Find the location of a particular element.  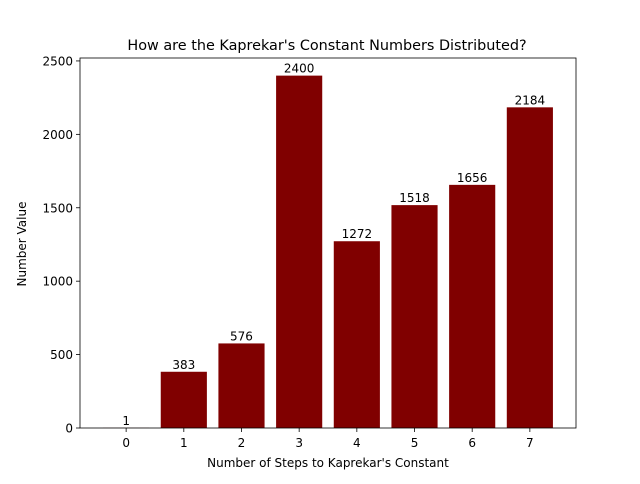

y-tick-label: 500 is located at coordinates (61, 355).